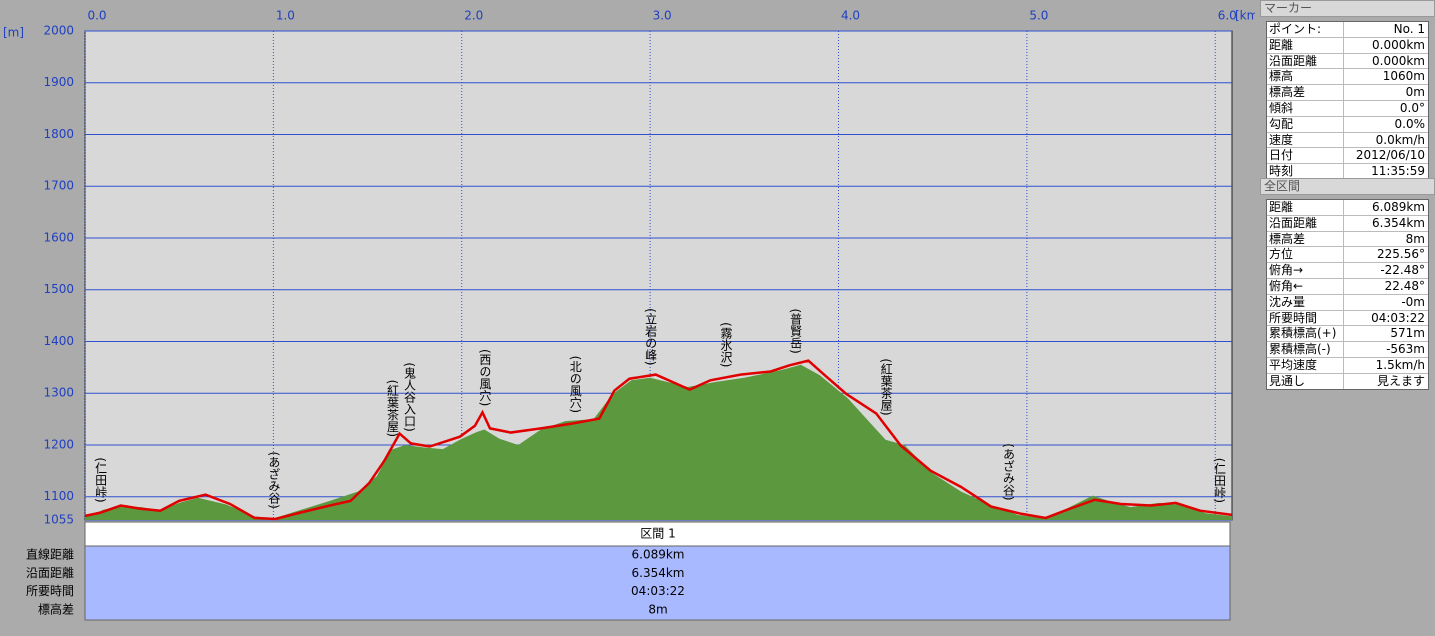  I want to click on field-label: 標高, so click(1305, 77).